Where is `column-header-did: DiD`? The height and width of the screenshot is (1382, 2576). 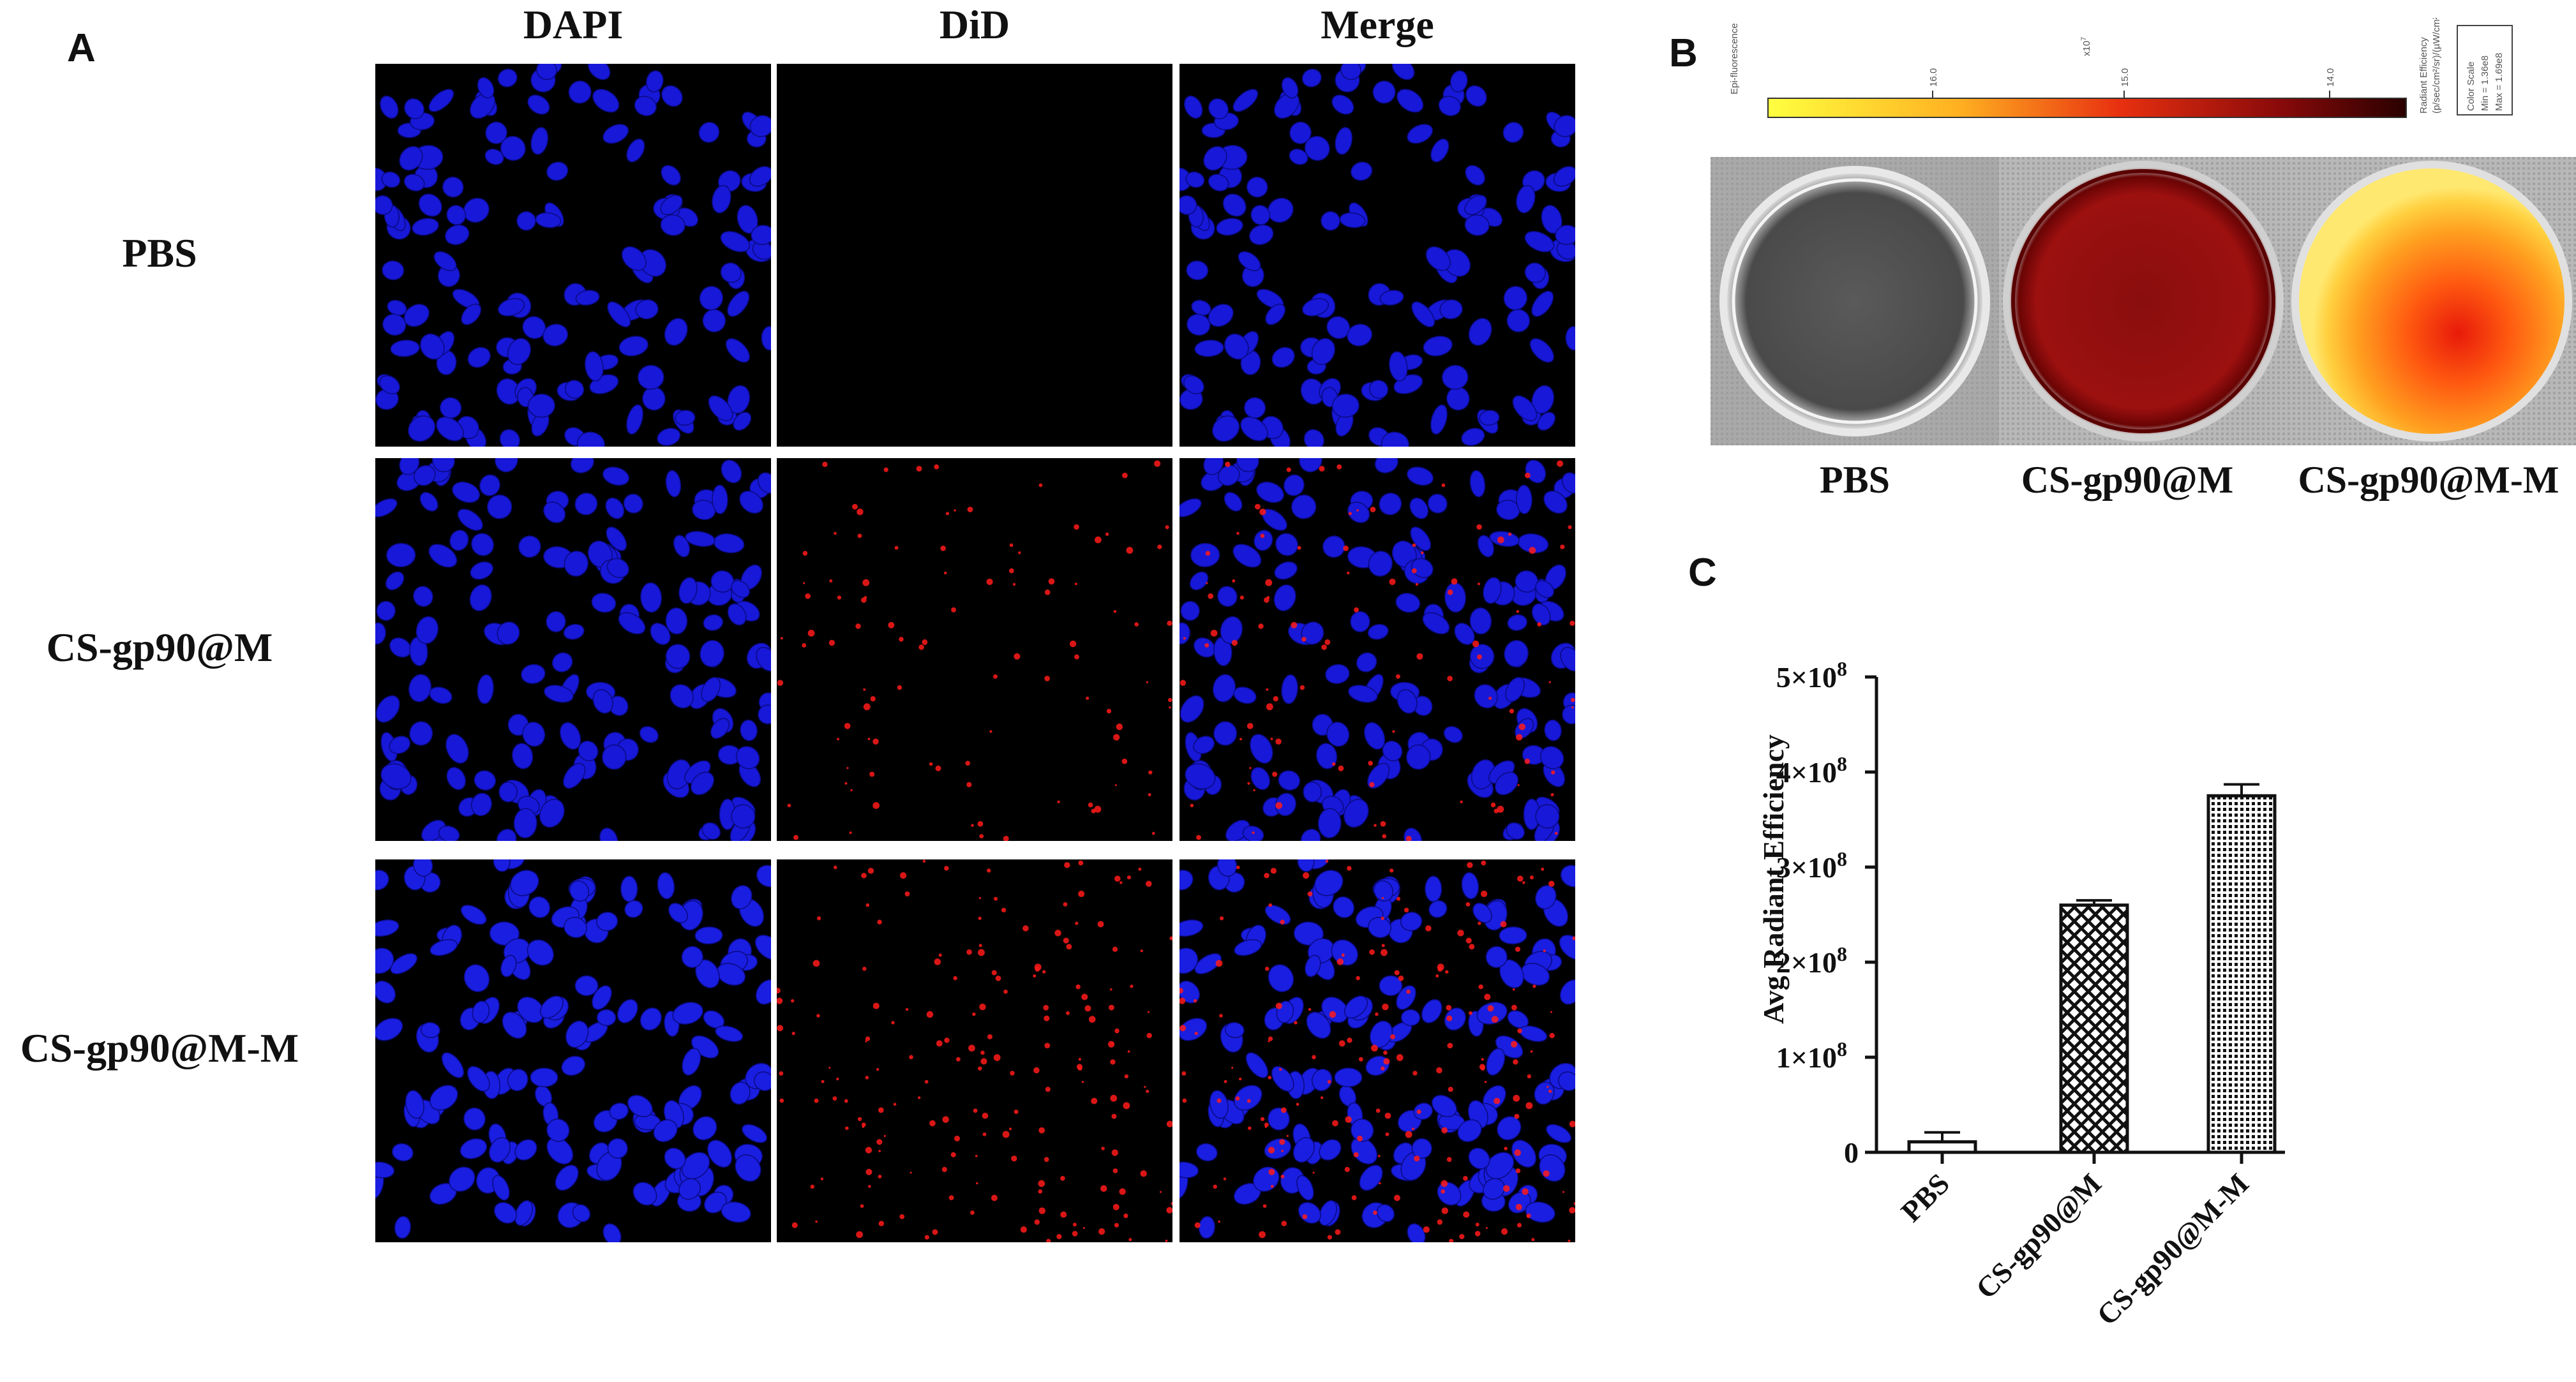 column-header-did: DiD is located at coordinates (974, 24).